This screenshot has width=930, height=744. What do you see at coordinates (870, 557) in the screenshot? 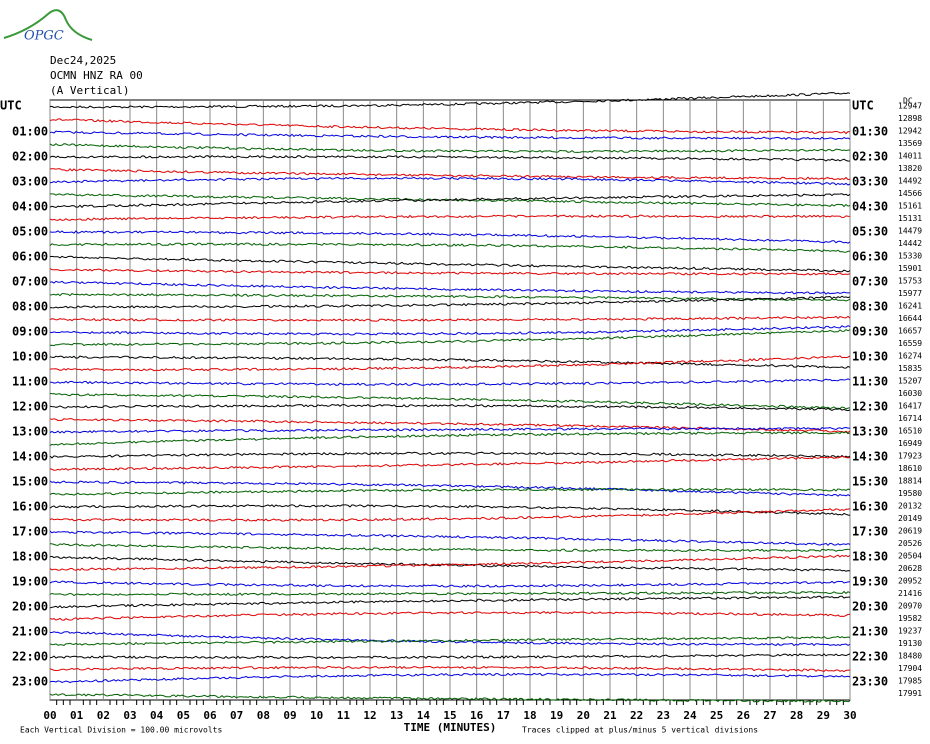
I see `right-label: 18:30` at bounding box center [870, 557].